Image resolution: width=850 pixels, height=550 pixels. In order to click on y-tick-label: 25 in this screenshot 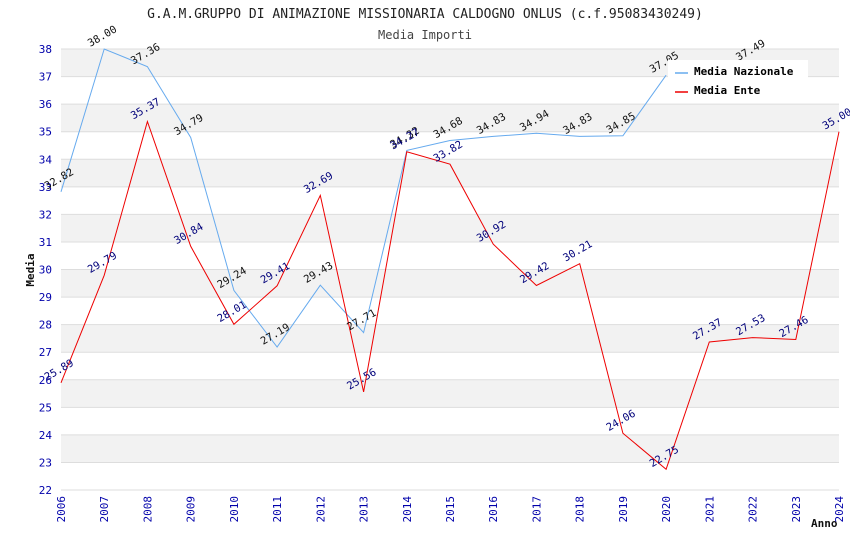, I will do `click(45, 407)`.